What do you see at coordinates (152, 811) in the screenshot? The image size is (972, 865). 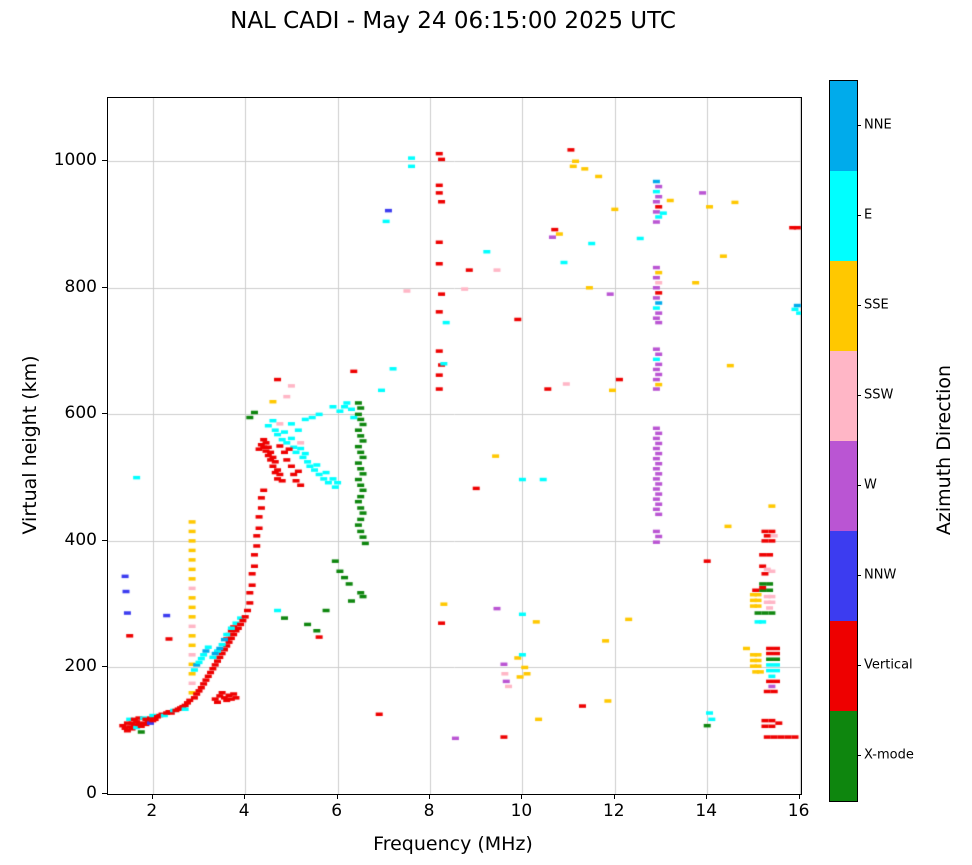 I see `x-tick-label: 2` at bounding box center [152, 811].